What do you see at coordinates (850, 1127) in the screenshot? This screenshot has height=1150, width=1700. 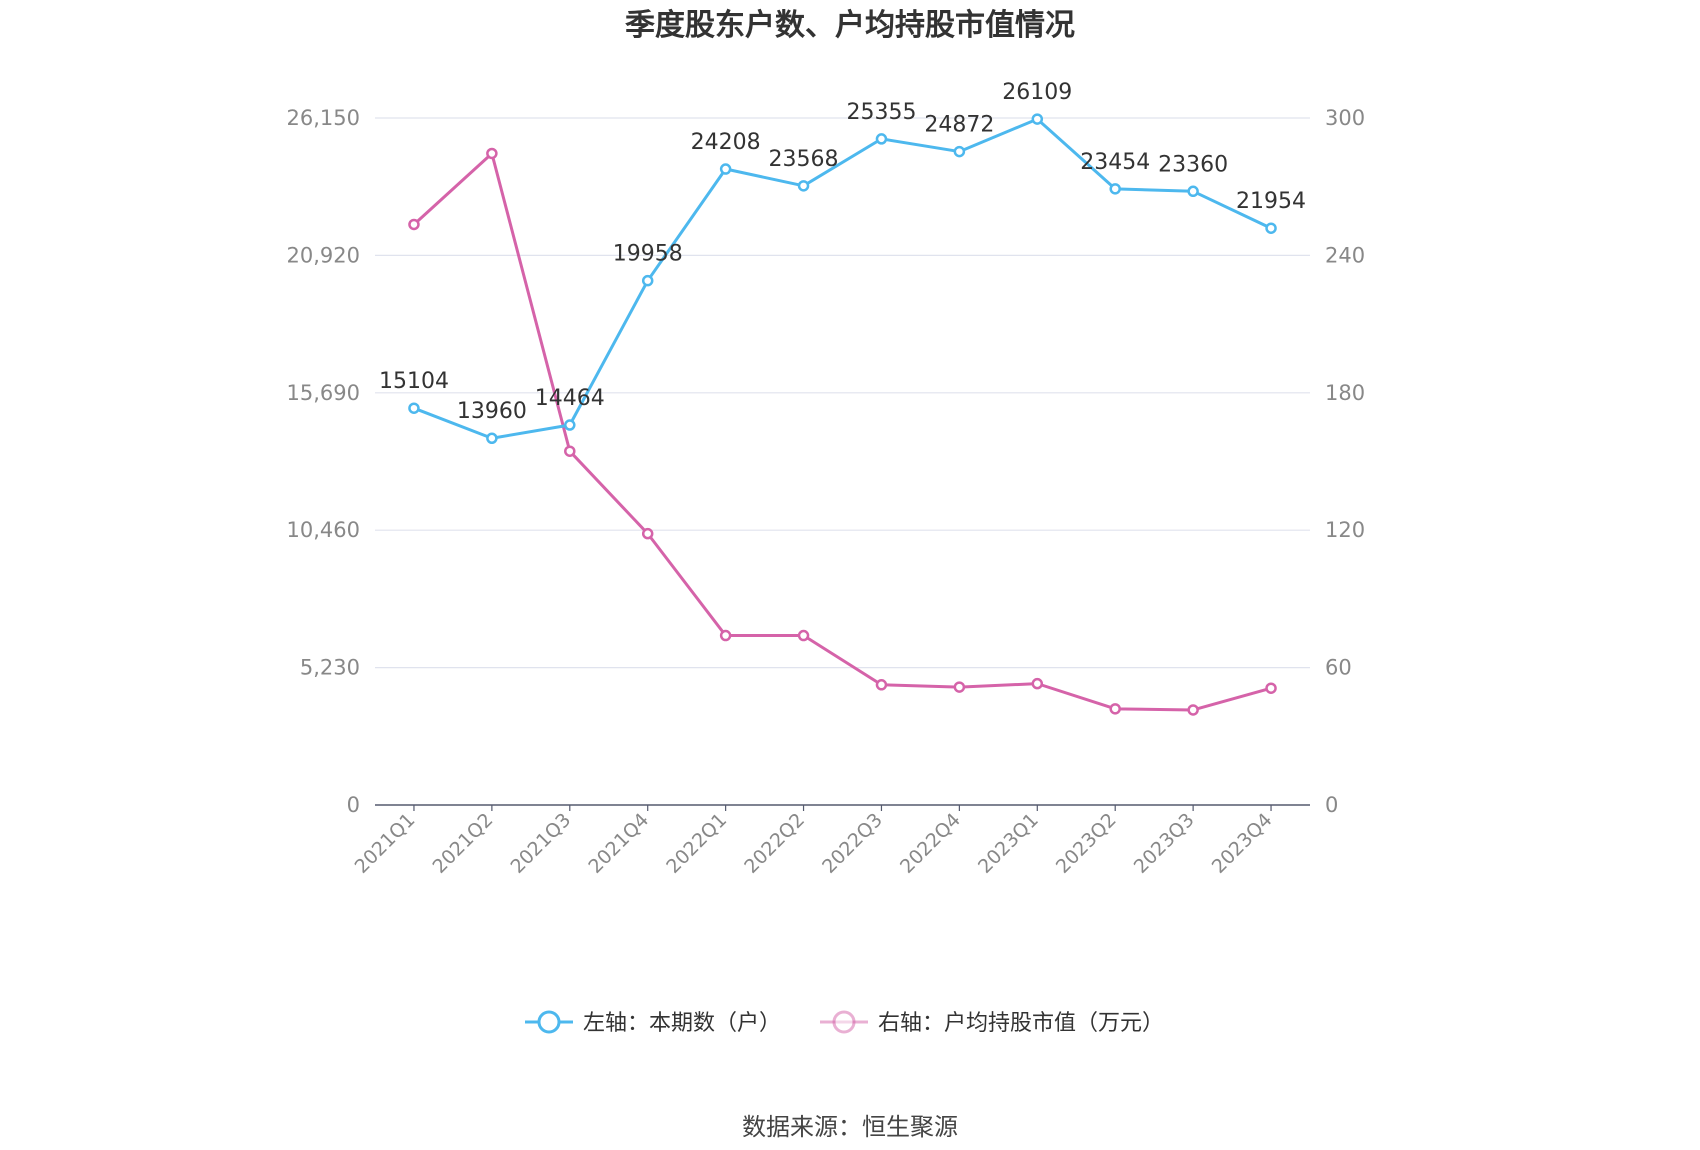 I see `source-note: 数据来源：恒生聚源` at bounding box center [850, 1127].